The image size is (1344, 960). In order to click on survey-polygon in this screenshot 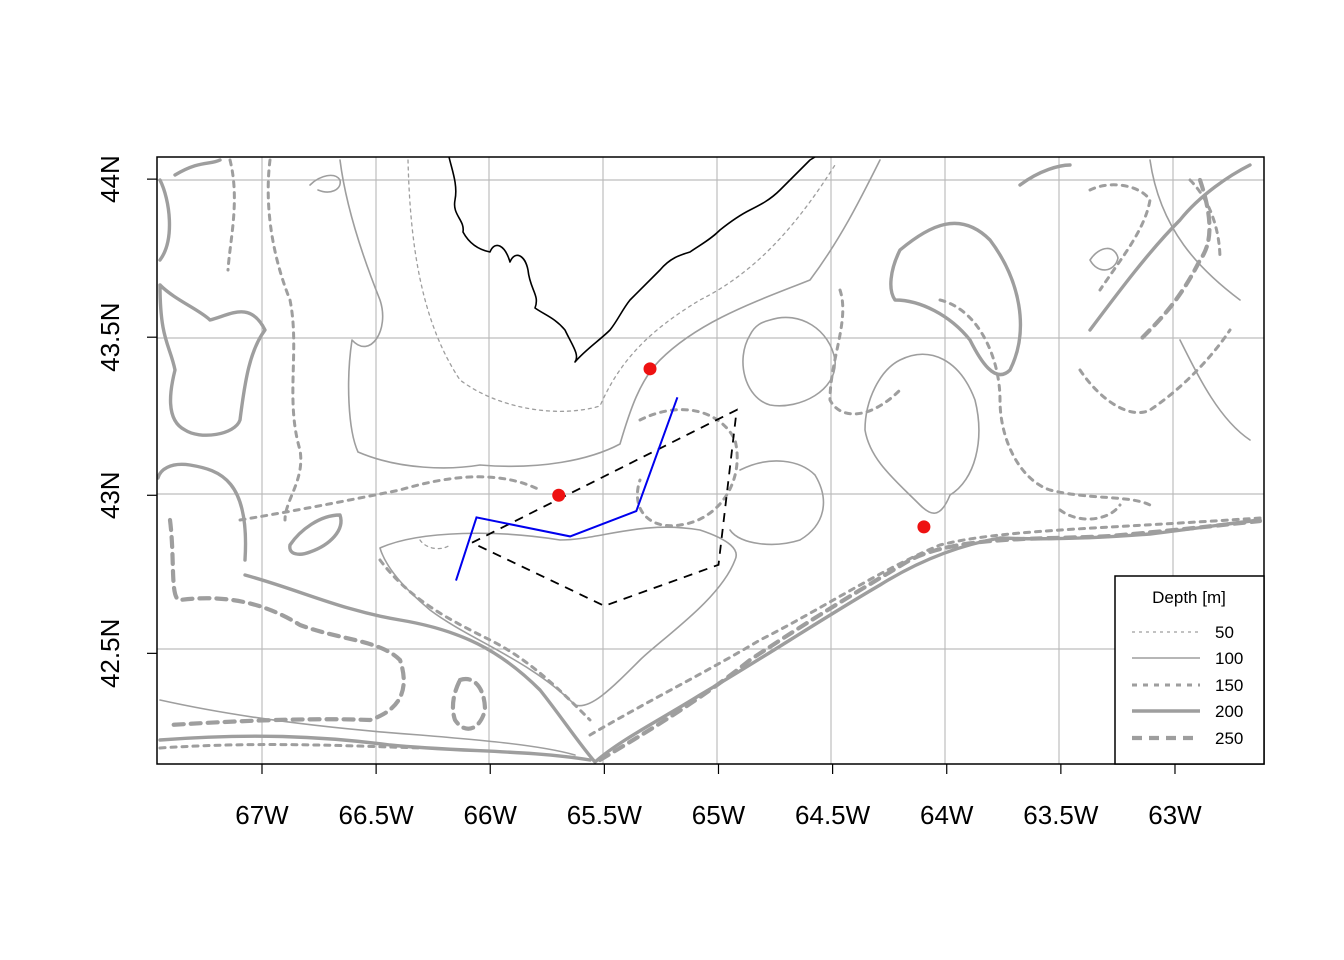, I will do `click(604, 507)`.